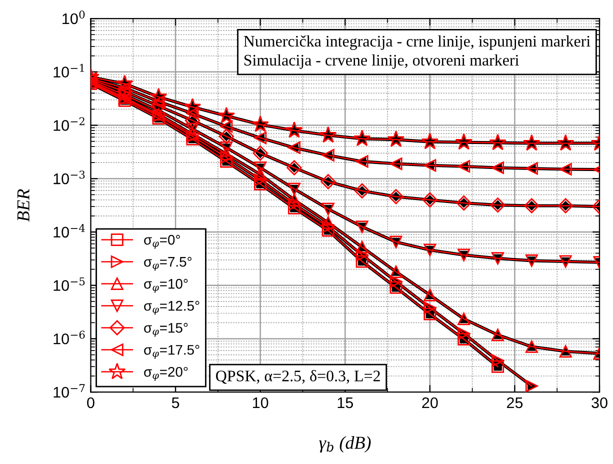 Image resolution: width=613 pixels, height=464 pixels. What do you see at coordinates (69, 177) in the screenshot?
I see `y-tick-label: 10$^{−3}$` at bounding box center [69, 177].